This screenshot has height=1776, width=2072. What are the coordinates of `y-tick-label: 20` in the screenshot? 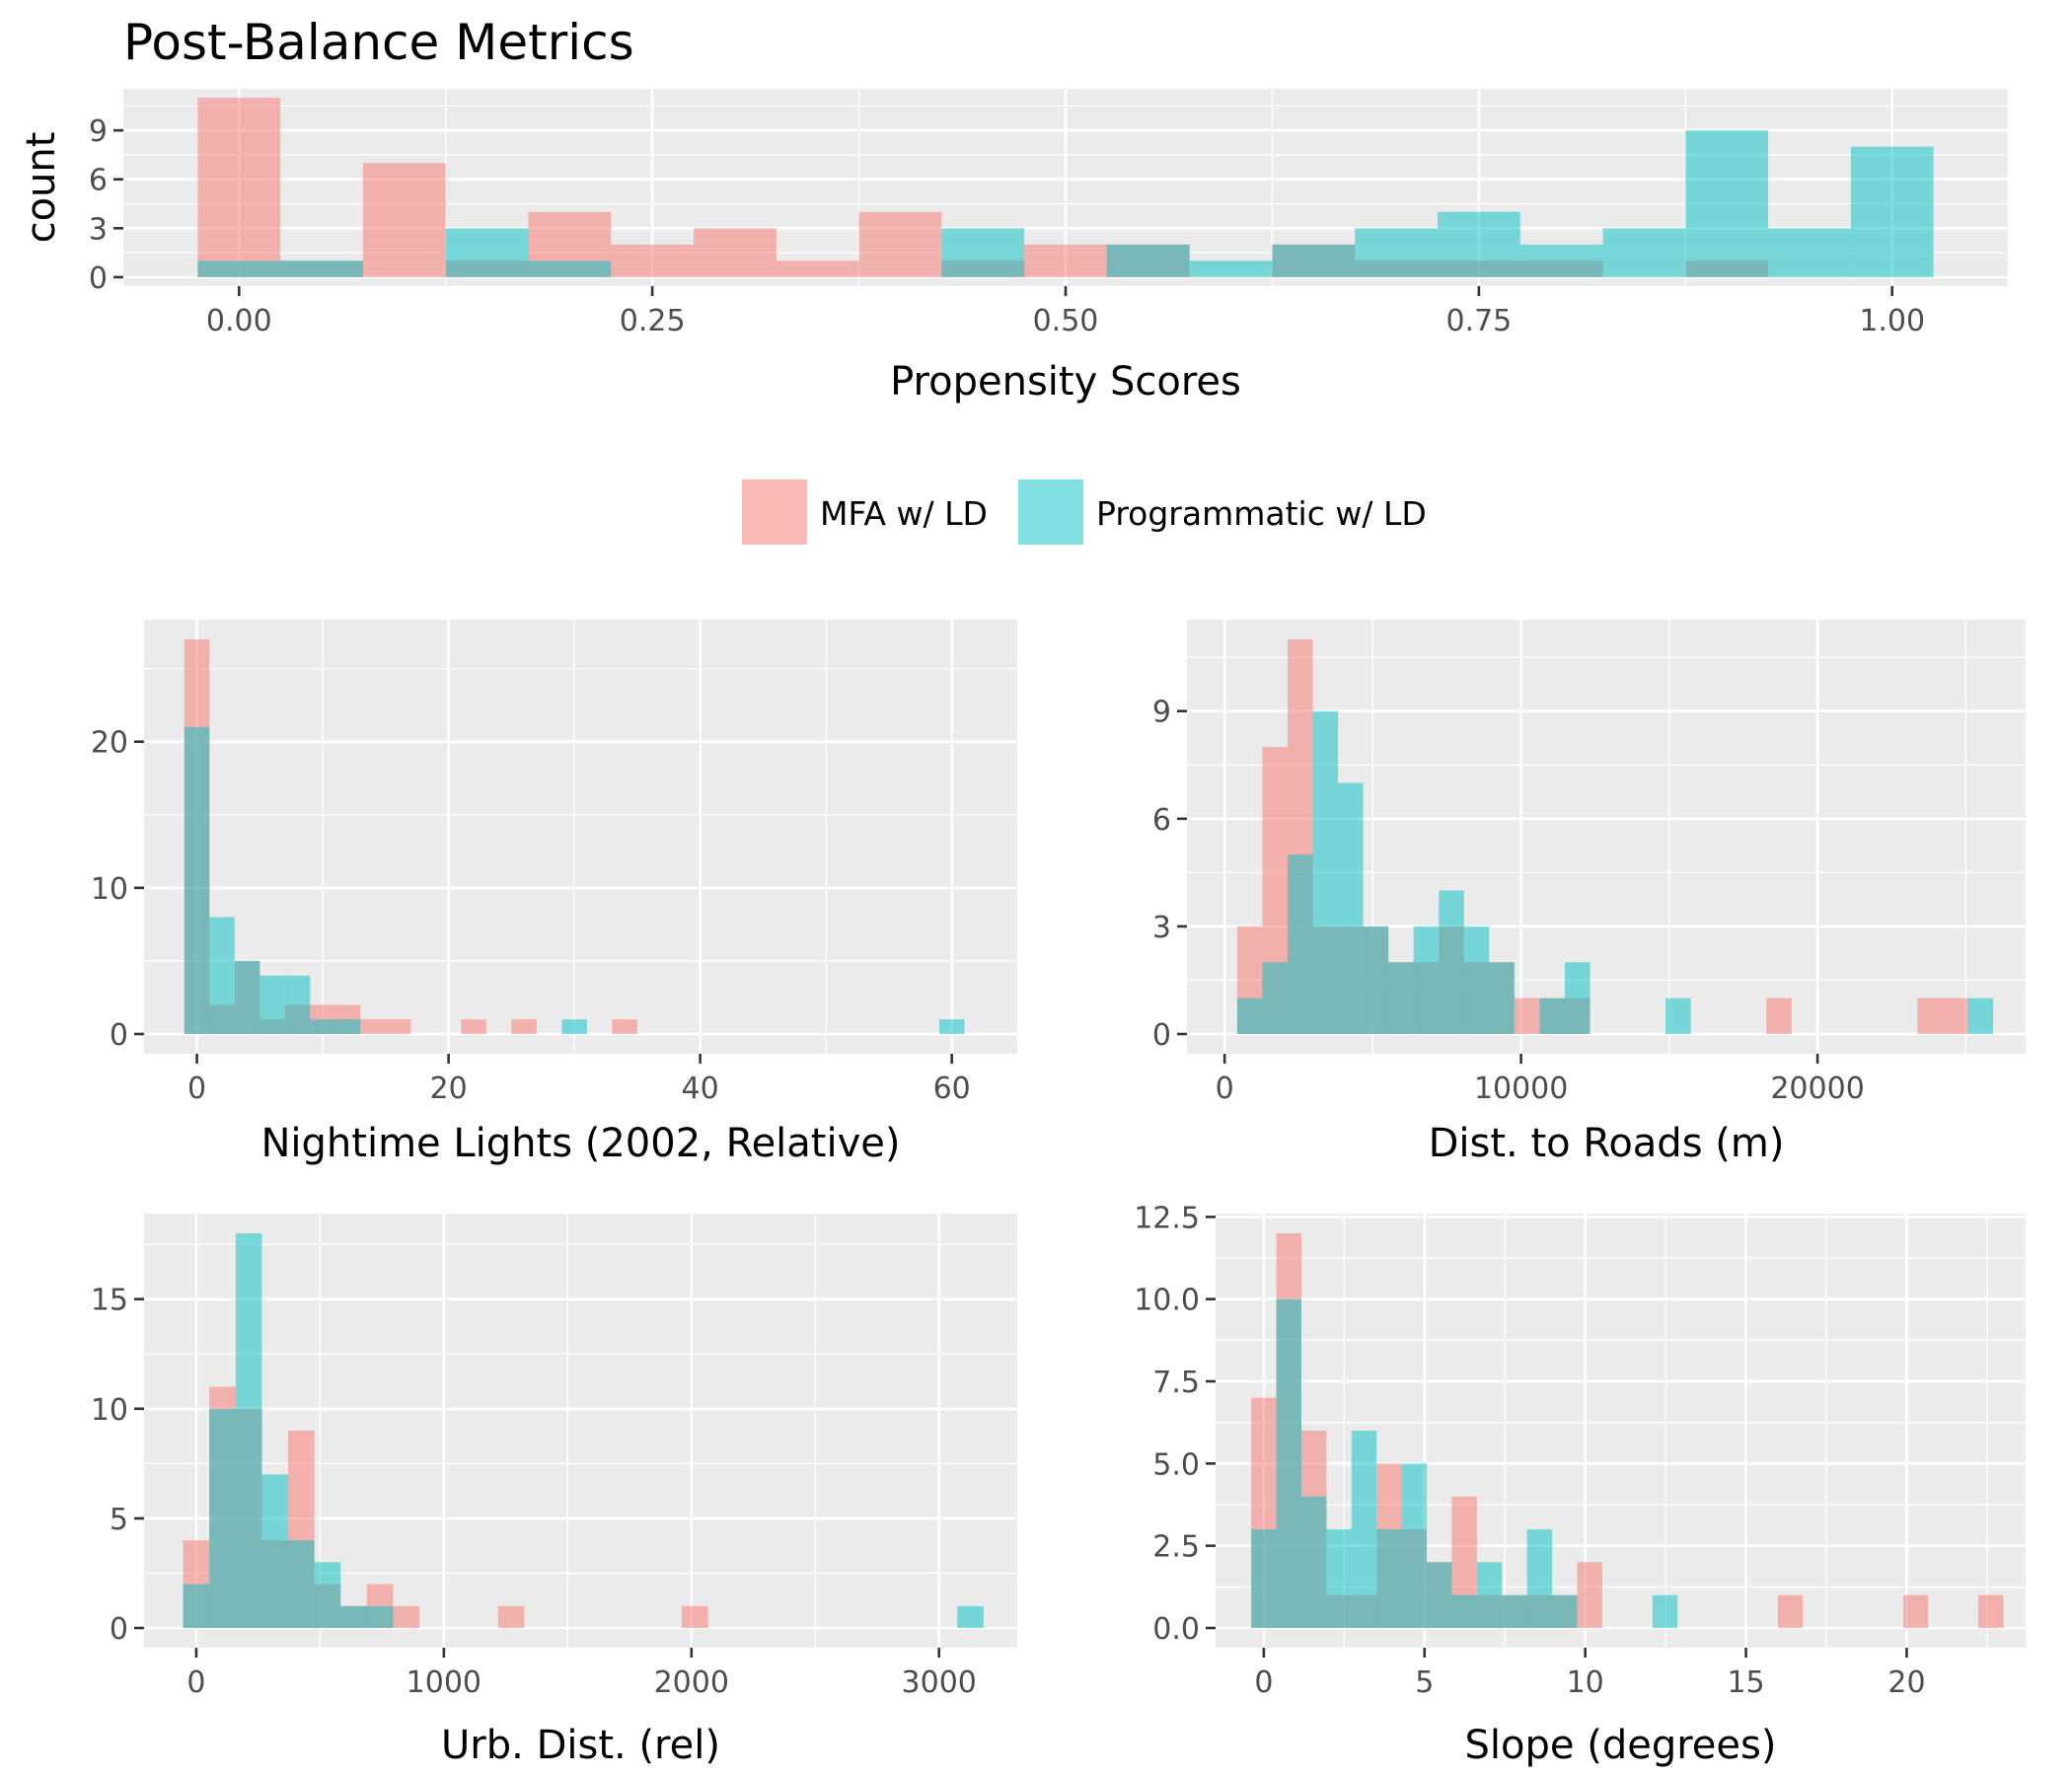 It's located at (110, 744).